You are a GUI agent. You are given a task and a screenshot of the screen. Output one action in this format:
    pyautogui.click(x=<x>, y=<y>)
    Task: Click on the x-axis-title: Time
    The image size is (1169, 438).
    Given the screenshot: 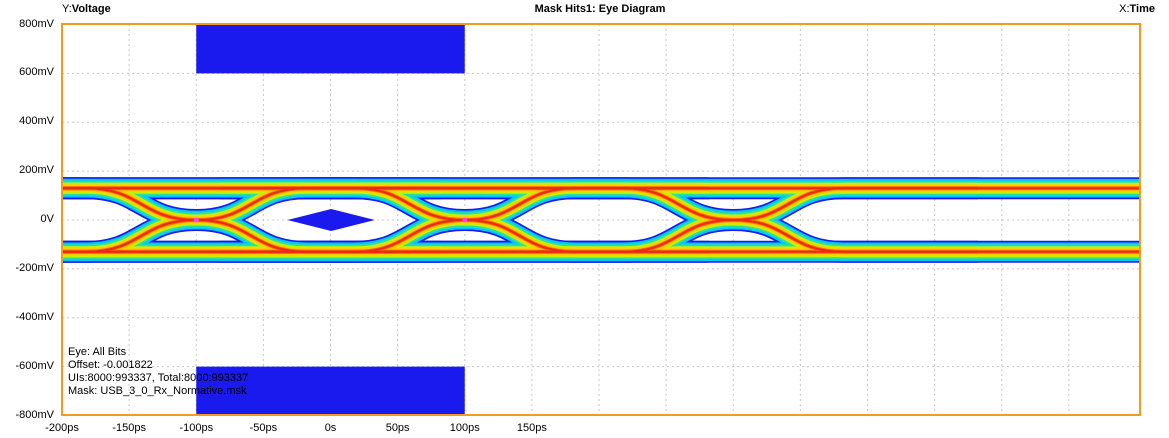 What is the action you would take?
    pyautogui.click(x=1142, y=9)
    